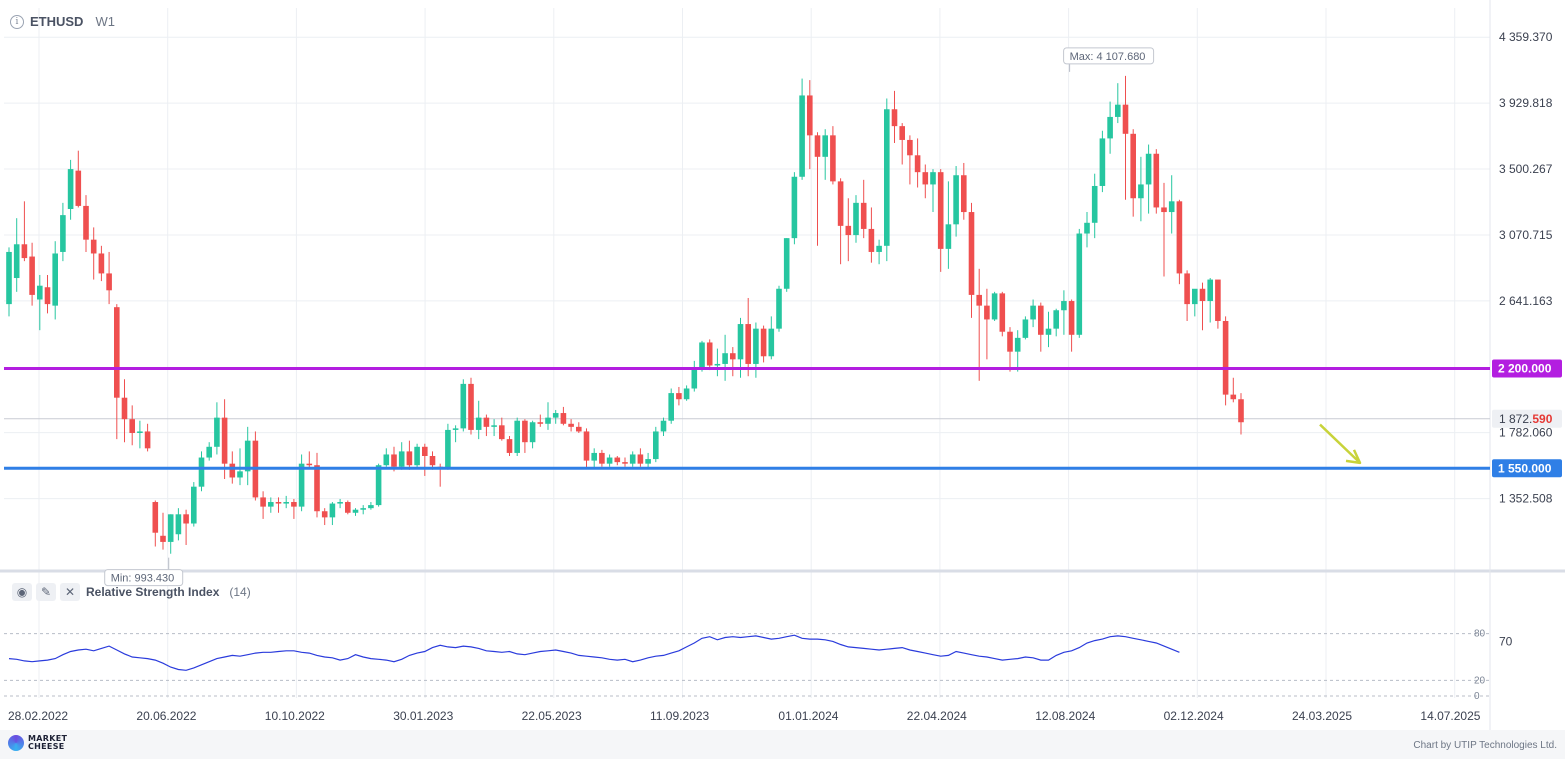 The height and width of the screenshot is (759, 1565). I want to click on info-circle-icon: i, so click(17, 21).